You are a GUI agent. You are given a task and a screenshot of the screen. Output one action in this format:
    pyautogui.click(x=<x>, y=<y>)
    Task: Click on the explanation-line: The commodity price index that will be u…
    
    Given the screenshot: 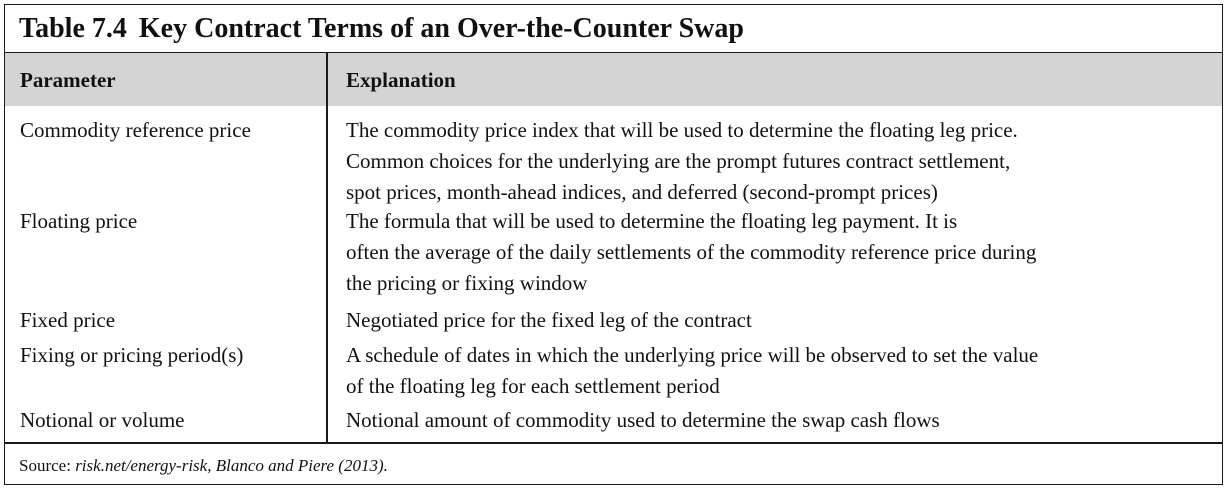 What is the action you would take?
    pyautogui.click(x=682, y=130)
    